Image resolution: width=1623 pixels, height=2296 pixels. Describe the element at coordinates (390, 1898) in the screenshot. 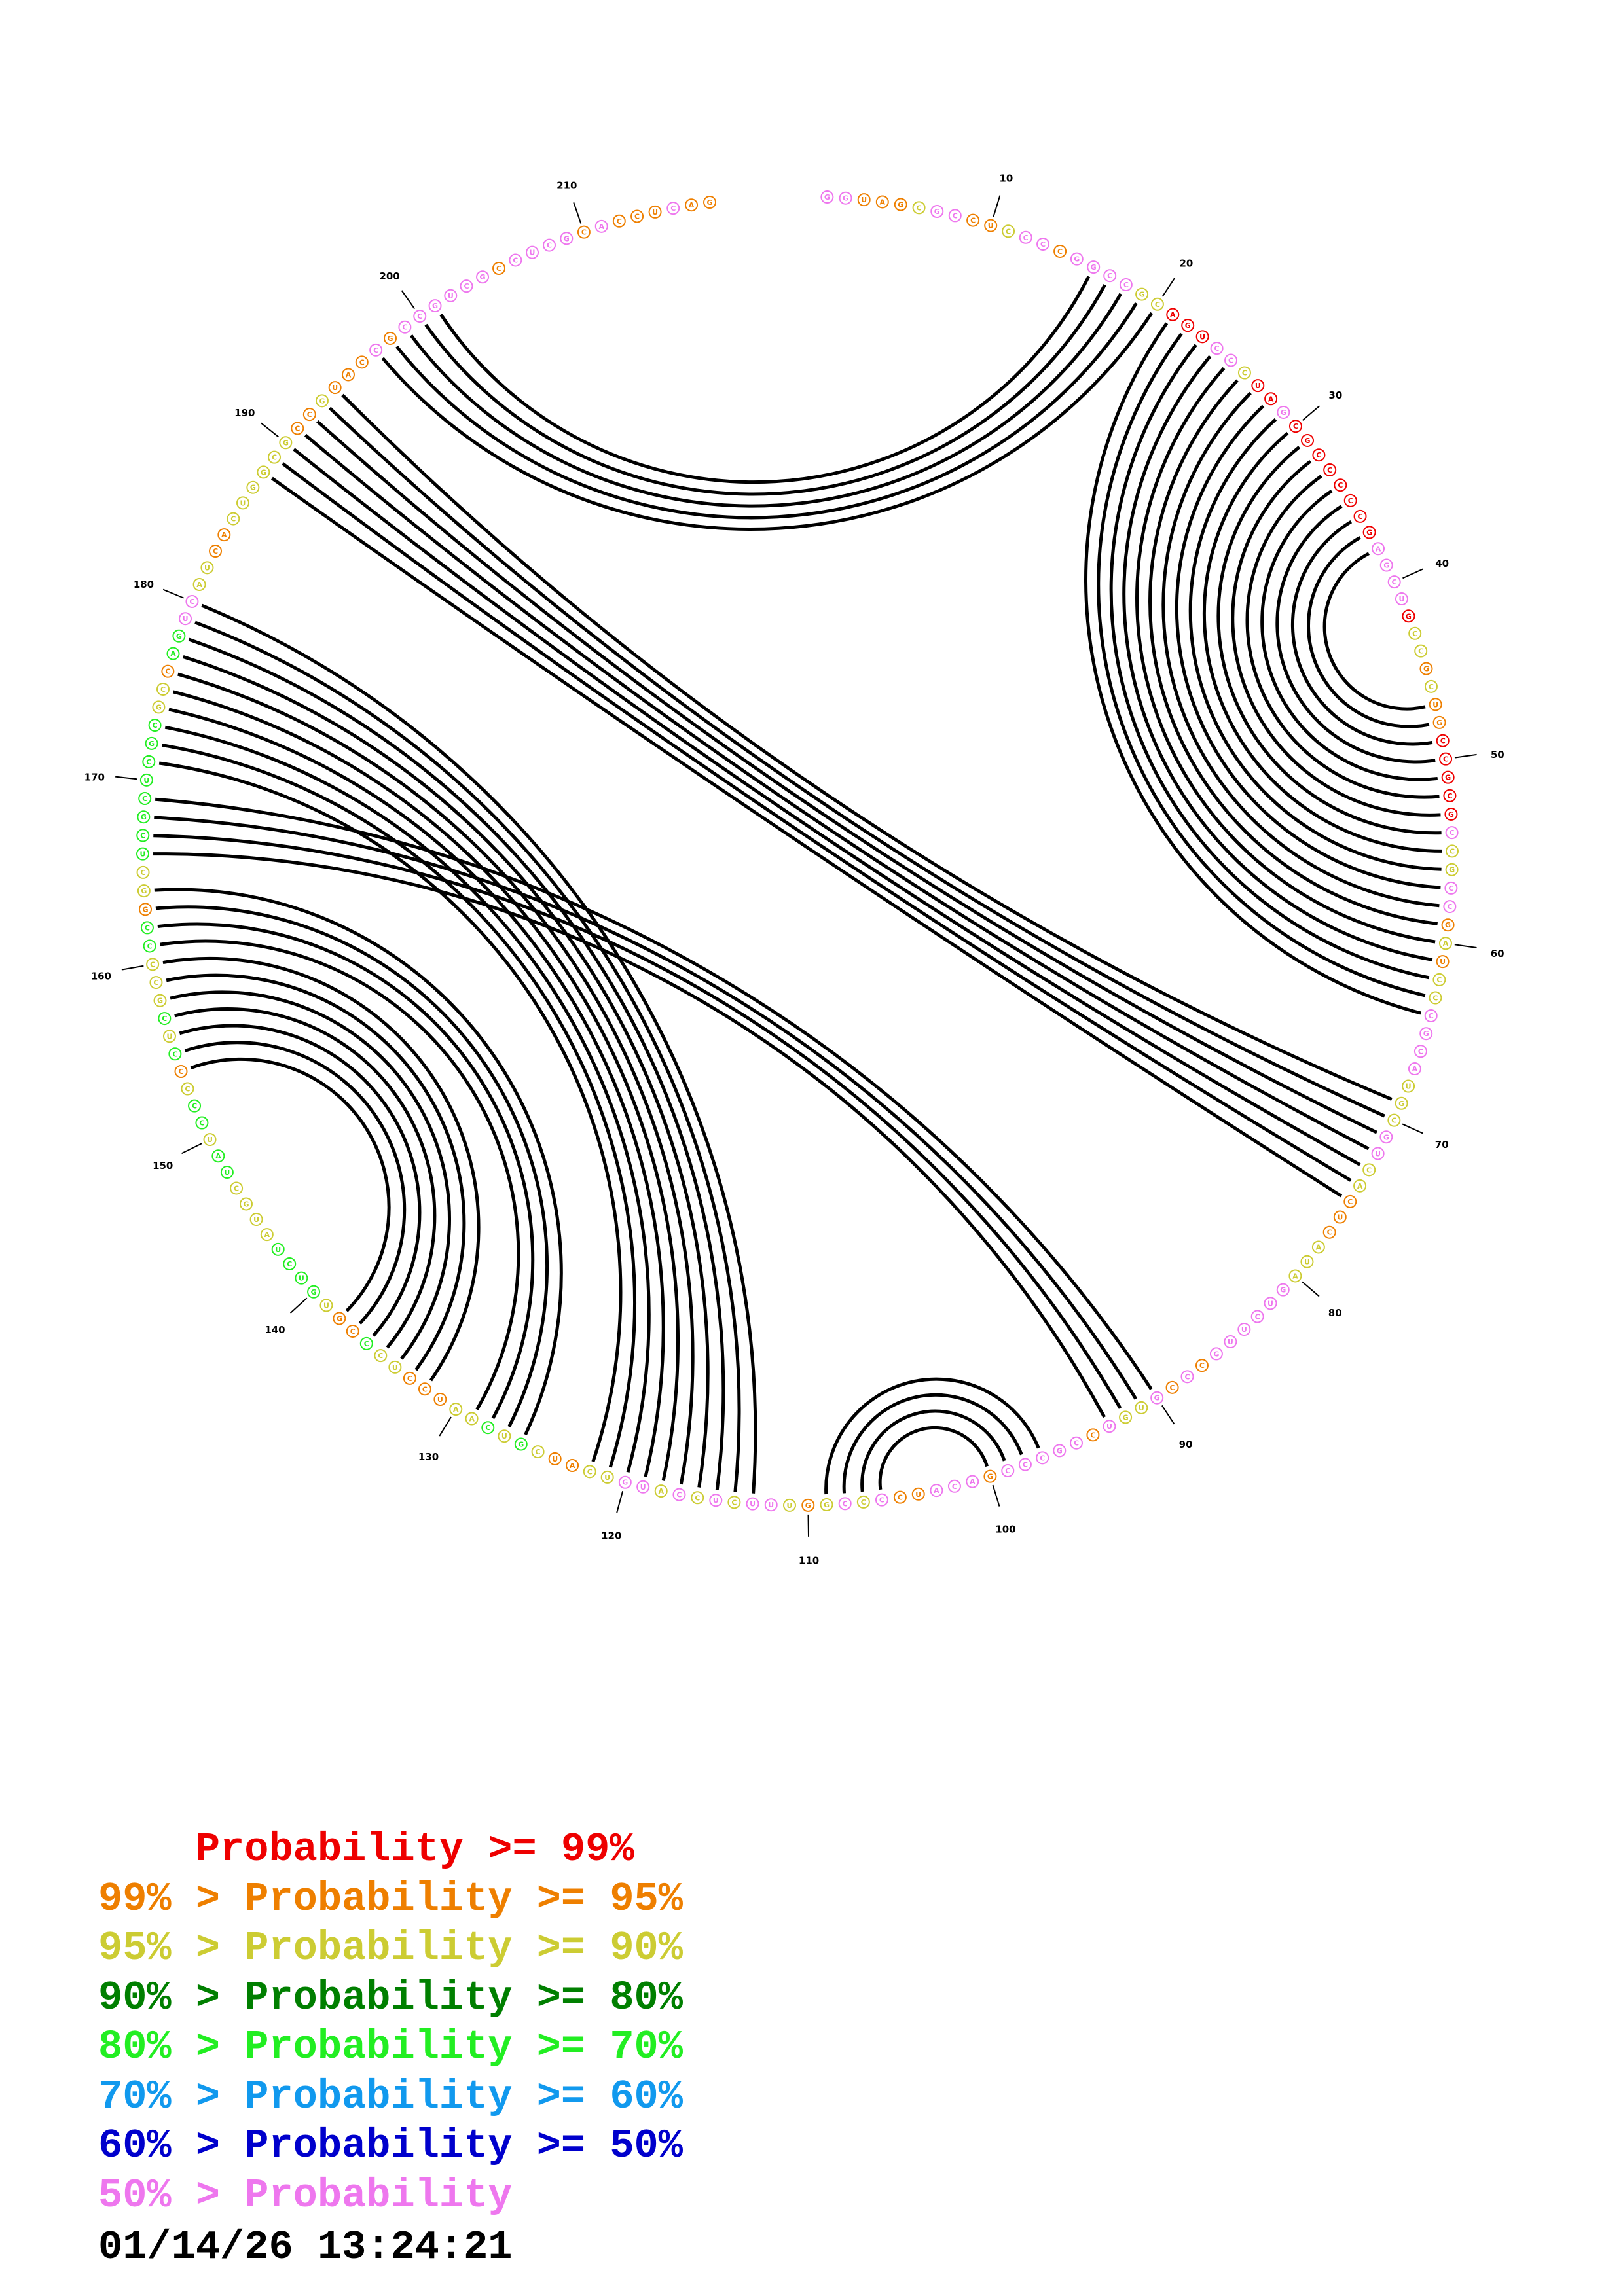

I see `legend-row: 99% > Probability >= 95%` at that location.